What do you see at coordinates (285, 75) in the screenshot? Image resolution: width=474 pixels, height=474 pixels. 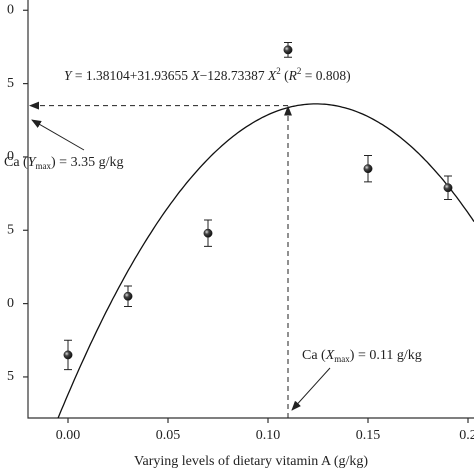 I see `text-part: (` at bounding box center [285, 75].